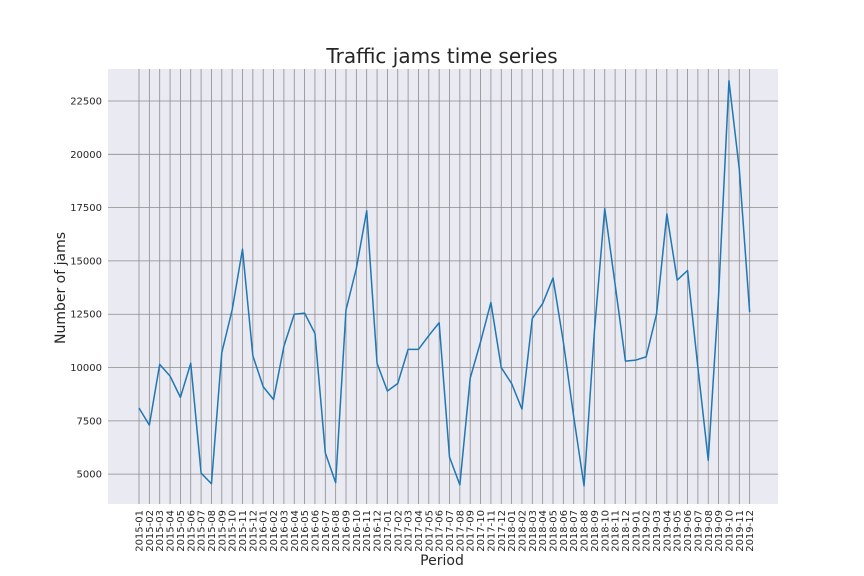  What do you see at coordinates (657, 531) in the screenshot?
I see `x-tick-label: 2019-03` at bounding box center [657, 531].